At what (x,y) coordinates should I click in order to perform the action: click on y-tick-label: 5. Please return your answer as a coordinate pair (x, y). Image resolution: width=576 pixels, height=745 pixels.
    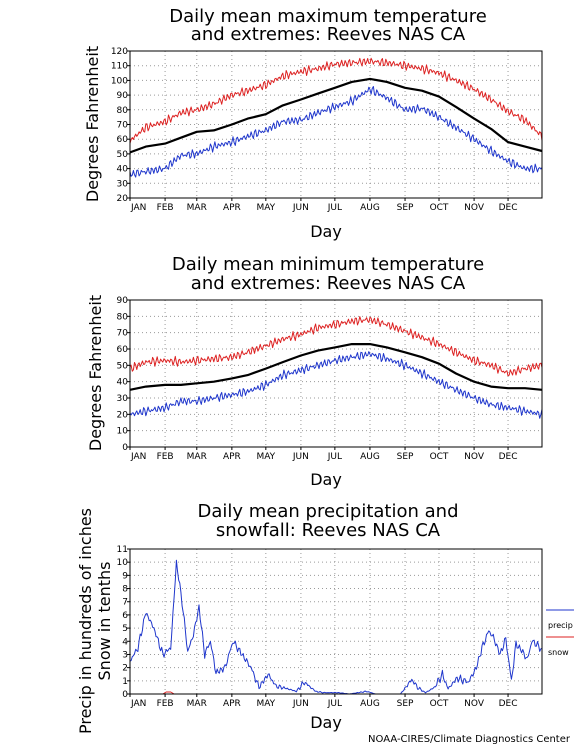
    Looking at the image, I should click on (125, 629).